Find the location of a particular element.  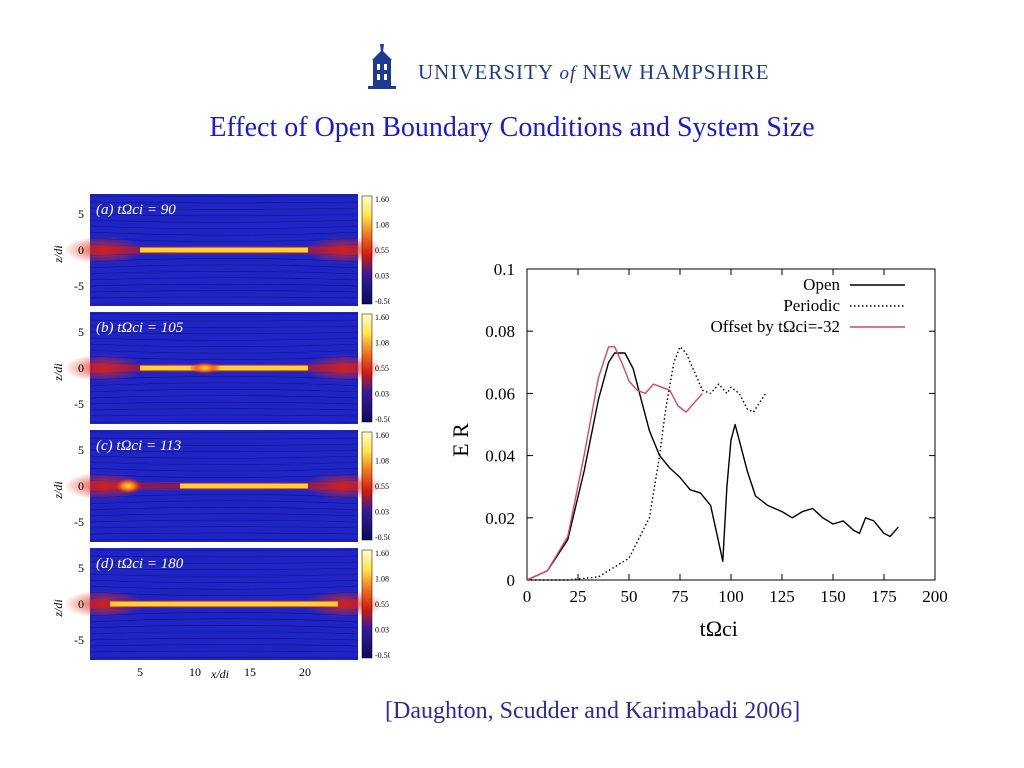

panel-label: (a) tΩci = 90 is located at coordinates (136, 210).